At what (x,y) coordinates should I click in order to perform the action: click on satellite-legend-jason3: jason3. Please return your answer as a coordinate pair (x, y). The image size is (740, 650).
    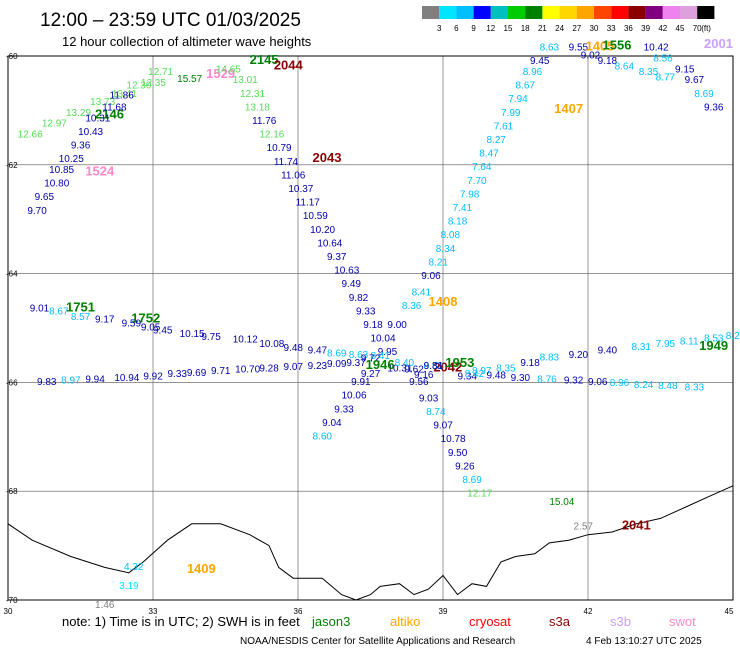
    Looking at the image, I should click on (330, 621).